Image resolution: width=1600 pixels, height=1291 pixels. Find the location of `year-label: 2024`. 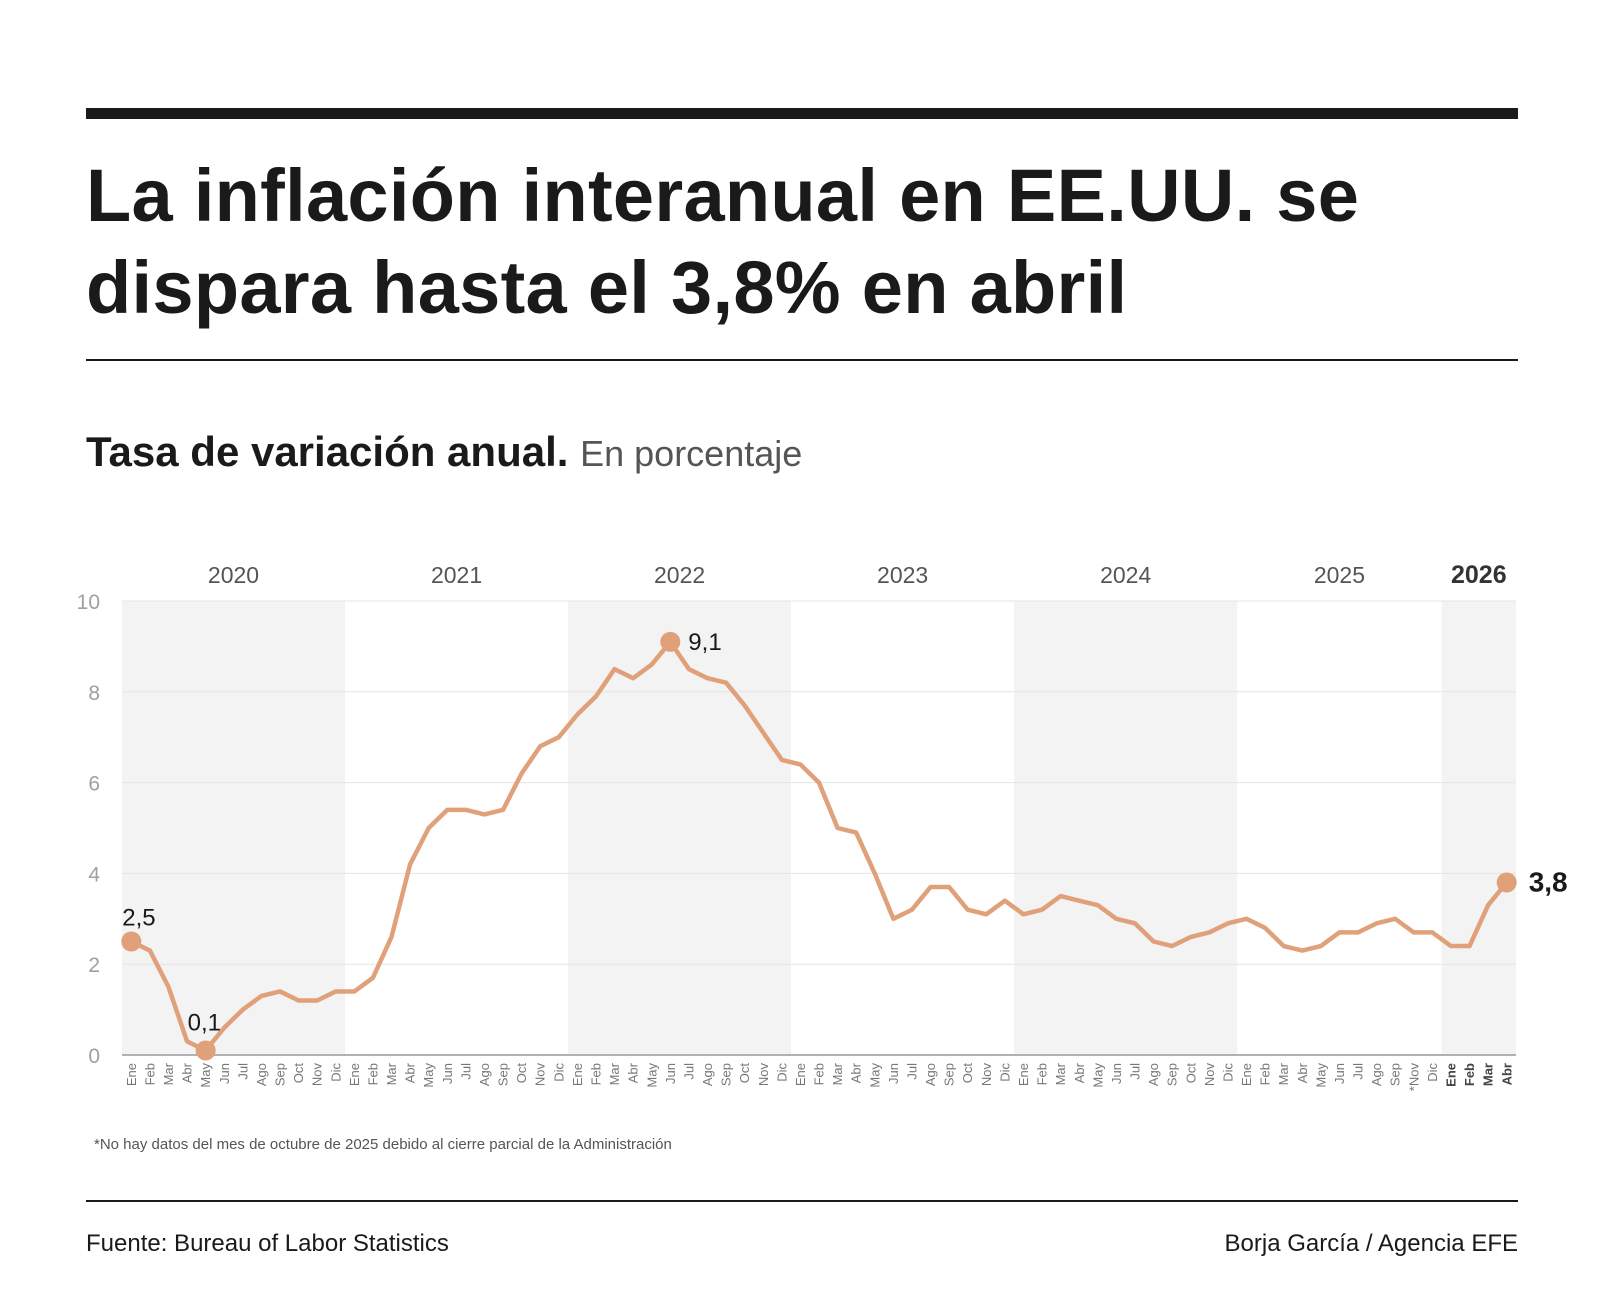

year-label: 2024 is located at coordinates (1125, 575).